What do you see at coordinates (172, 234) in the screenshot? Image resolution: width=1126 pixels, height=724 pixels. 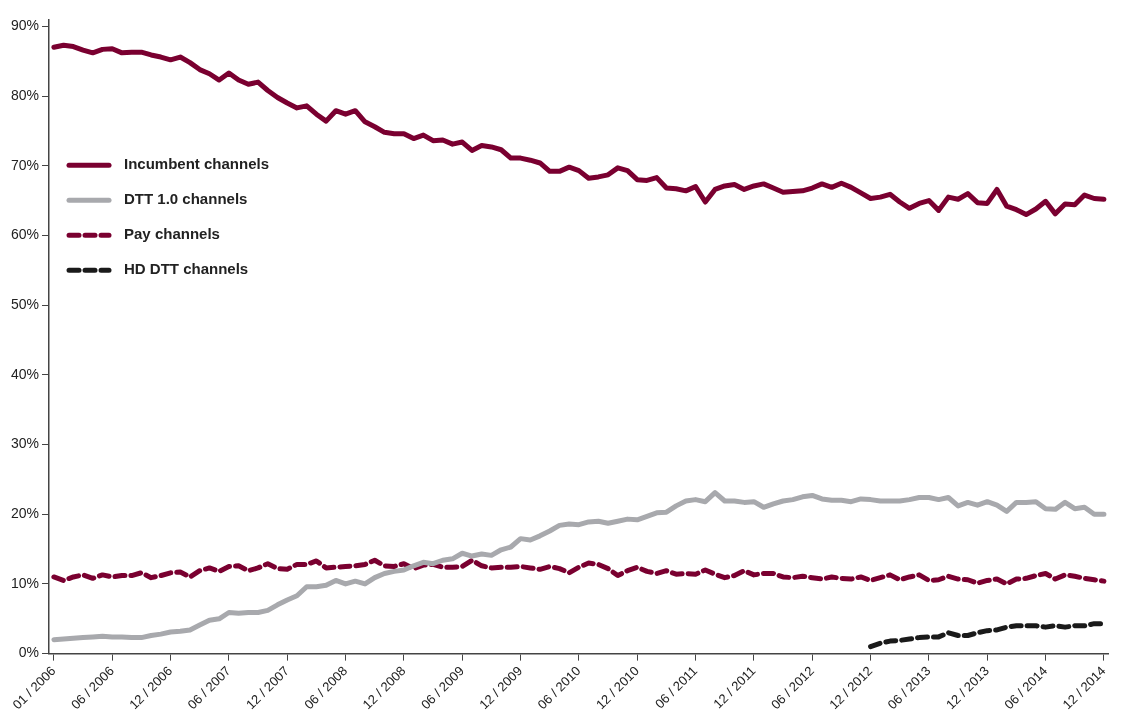 I see `legend-label: Pay channels` at bounding box center [172, 234].